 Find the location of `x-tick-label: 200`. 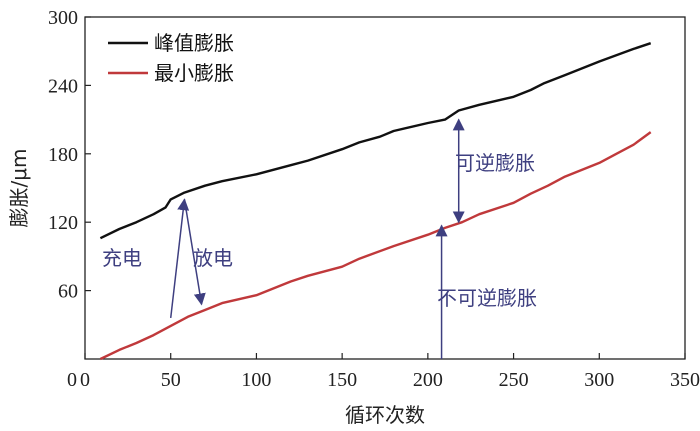

x-tick-label: 200 is located at coordinates (428, 380).